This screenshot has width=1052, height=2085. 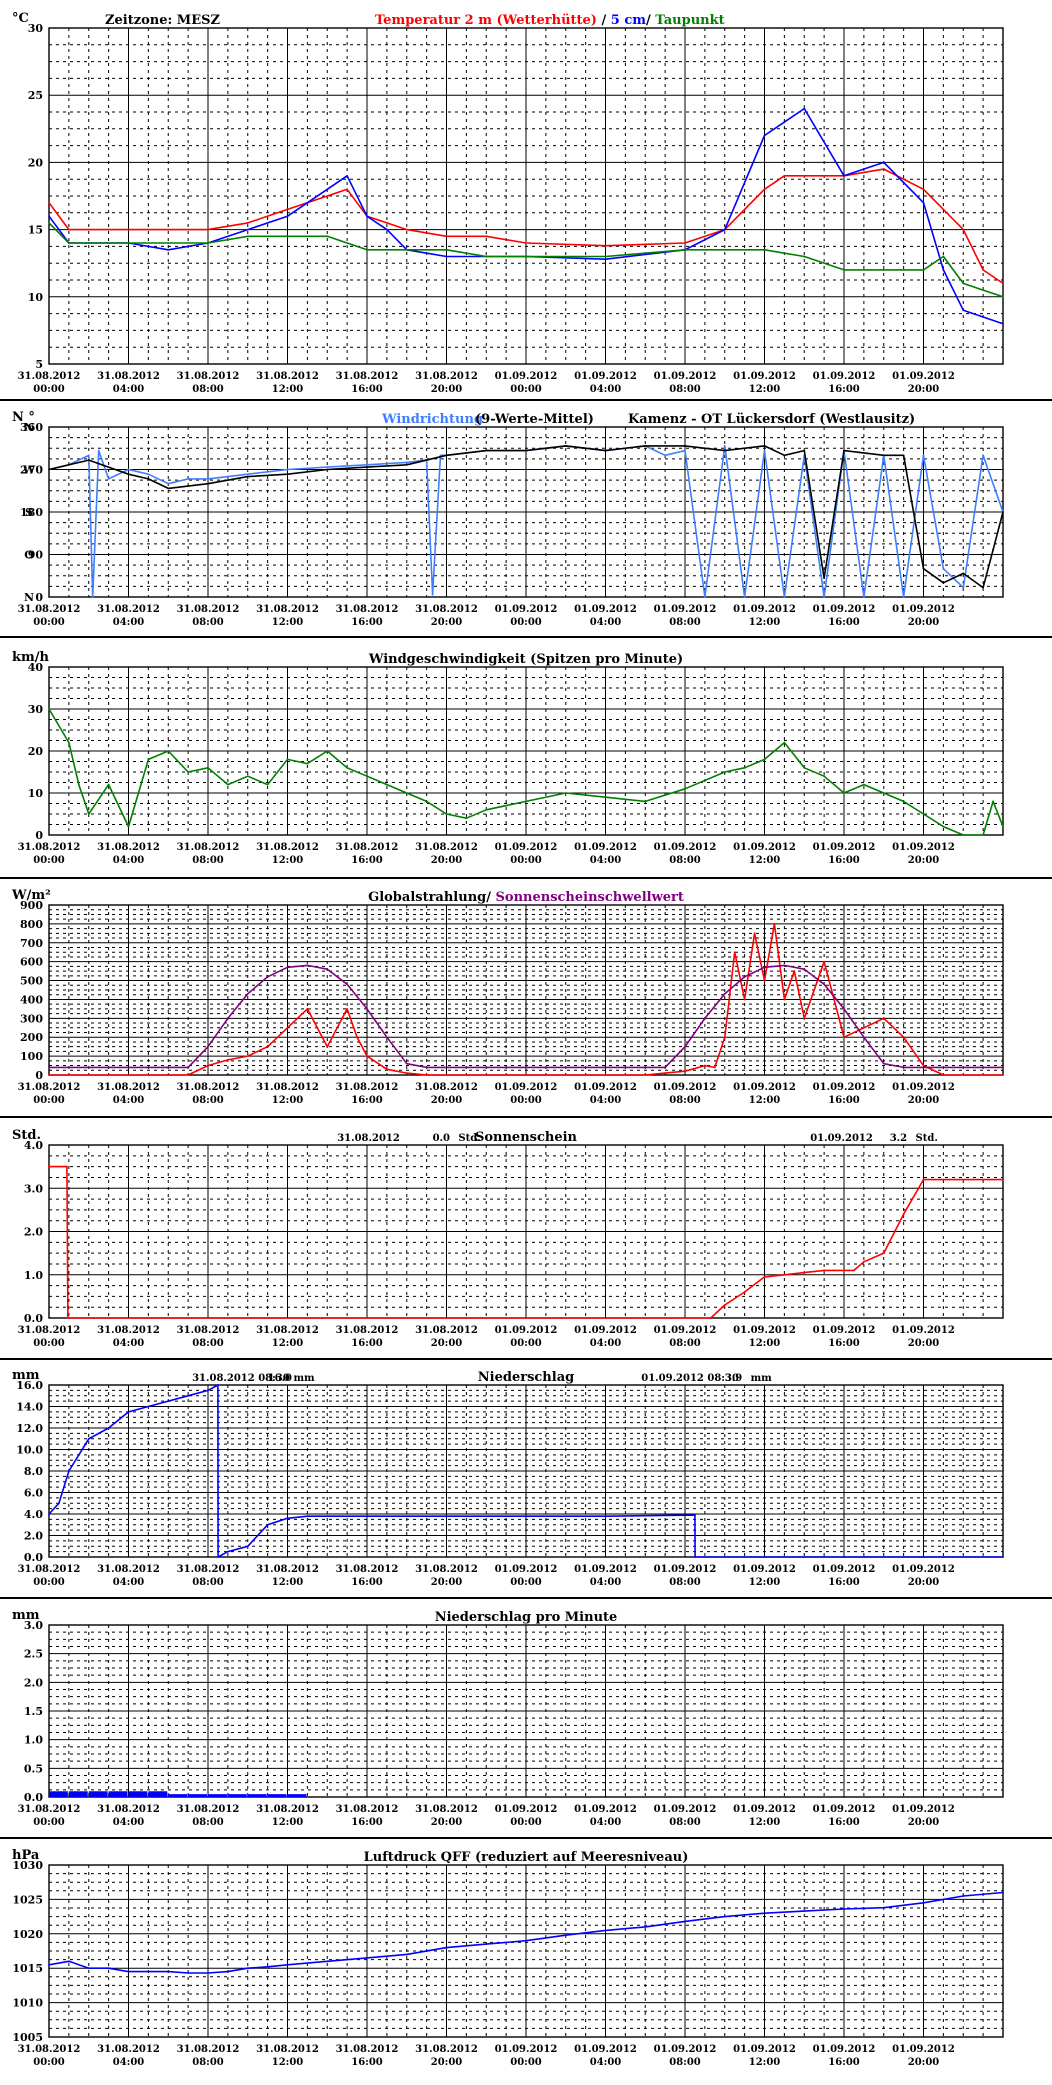 What do you see at coordinates (762, 1378) in the screenshot?
I see `annotation-label: mm` at bounding box center [762, 1378].